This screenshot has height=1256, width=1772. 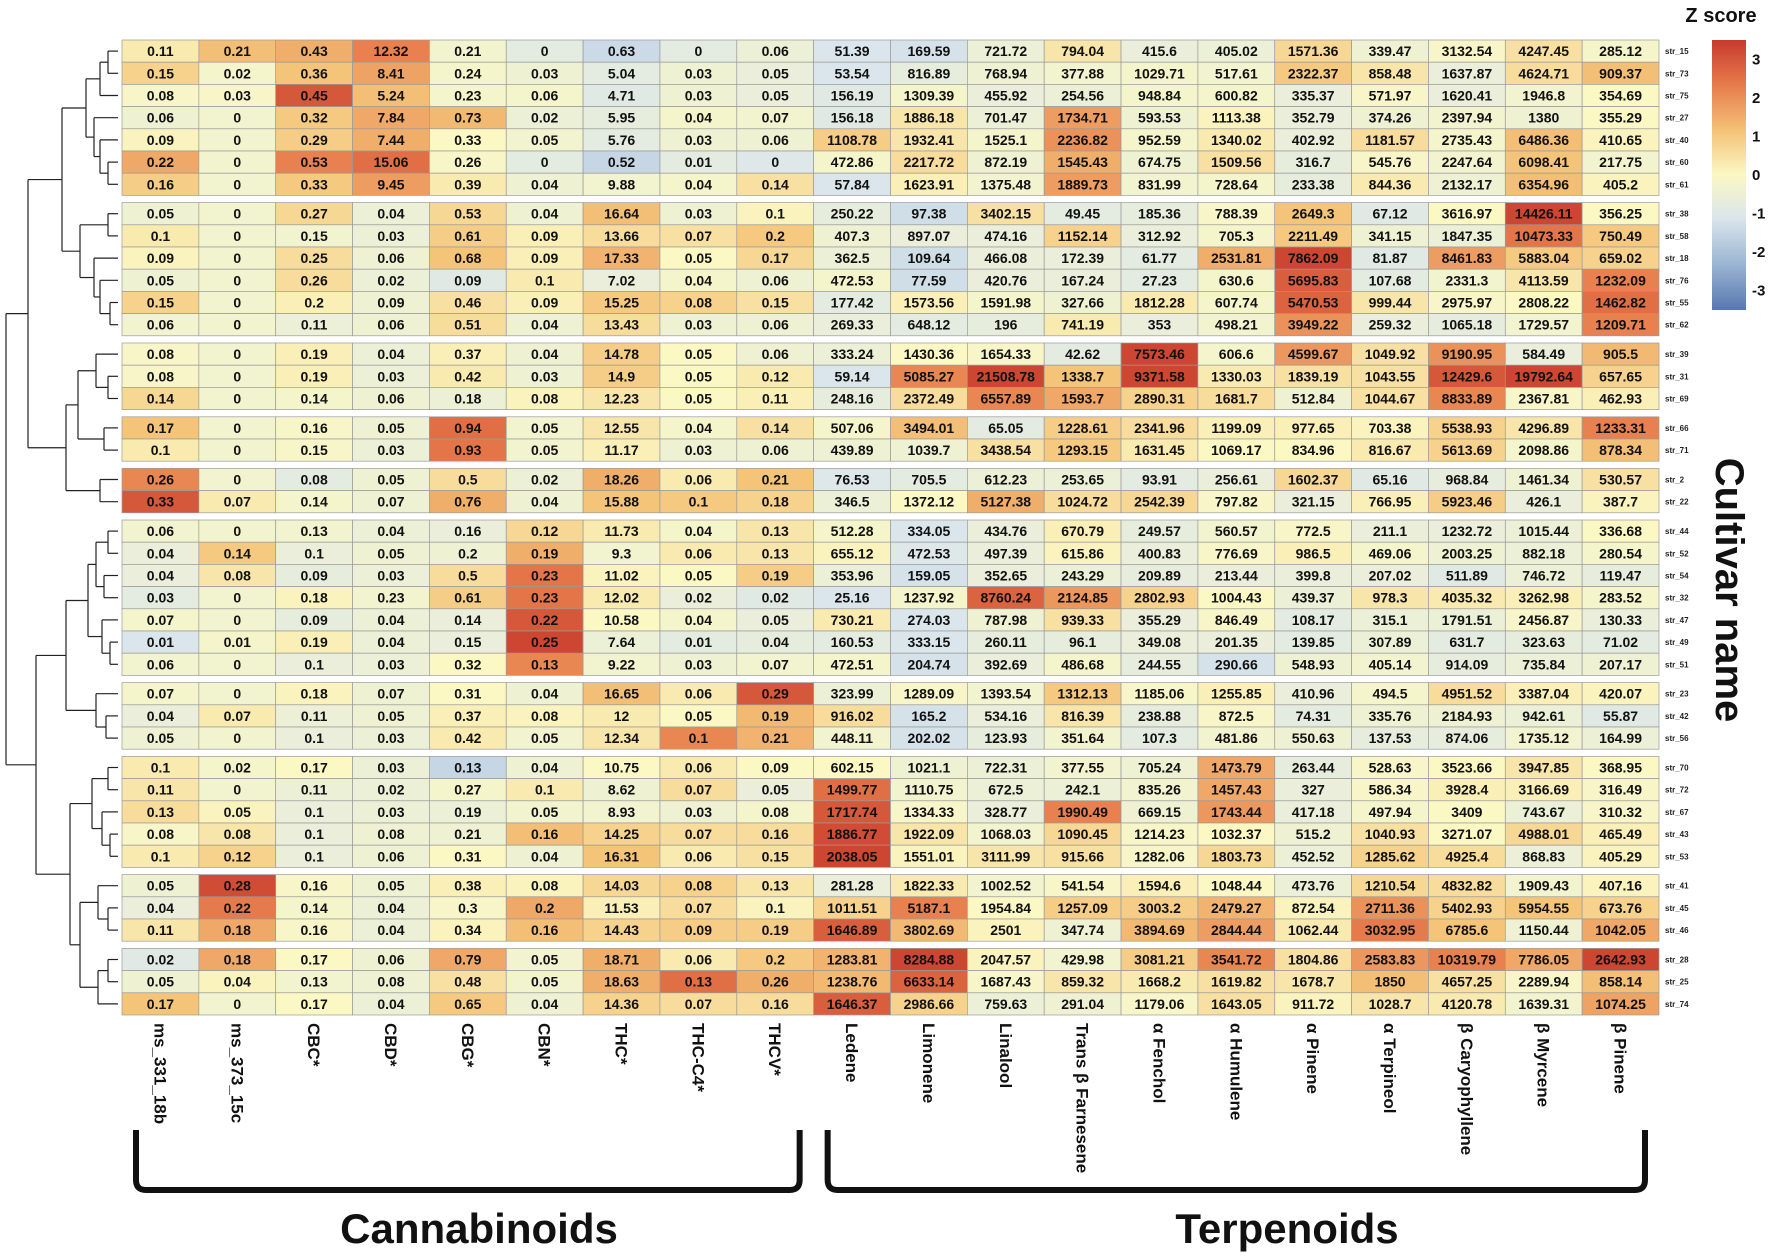 I want to click on cell-value: 517.61, so click(x=1236, y=73).